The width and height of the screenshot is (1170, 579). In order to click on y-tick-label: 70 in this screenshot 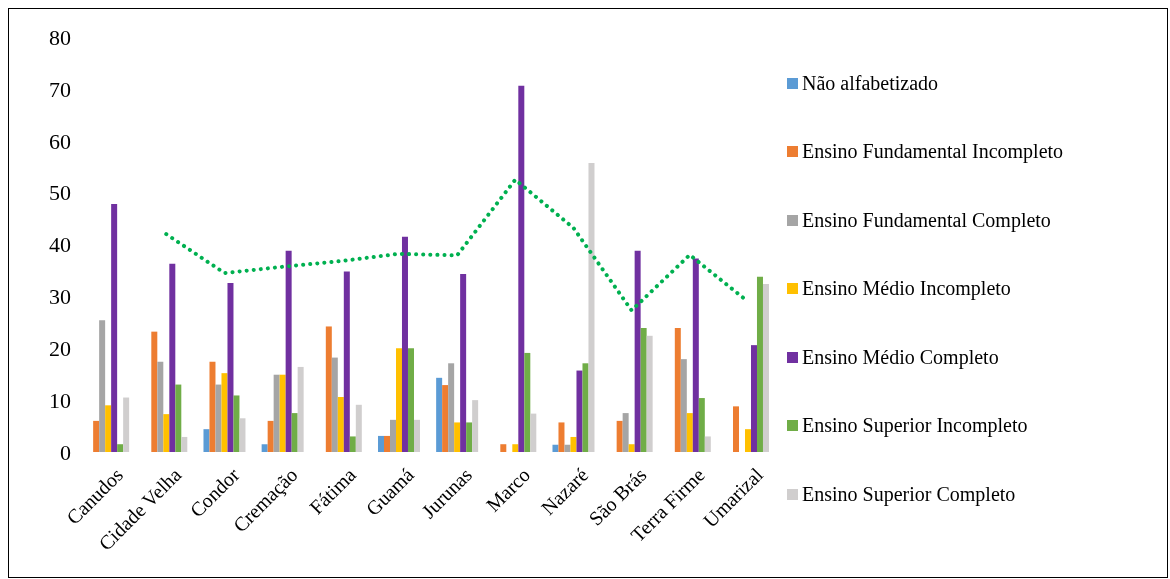, I will do `click(60, 89)`.